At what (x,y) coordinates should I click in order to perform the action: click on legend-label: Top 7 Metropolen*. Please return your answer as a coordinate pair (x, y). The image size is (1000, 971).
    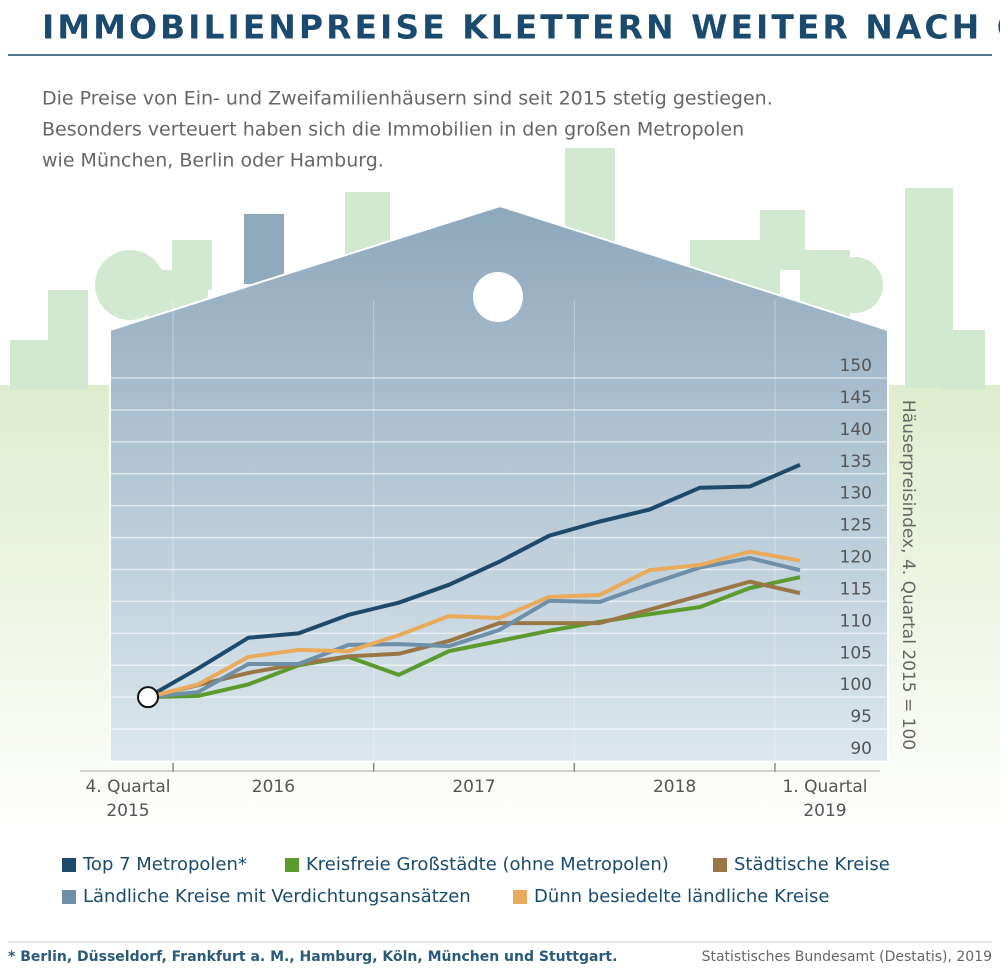
    Looking at the image, I should click on (164, 864).